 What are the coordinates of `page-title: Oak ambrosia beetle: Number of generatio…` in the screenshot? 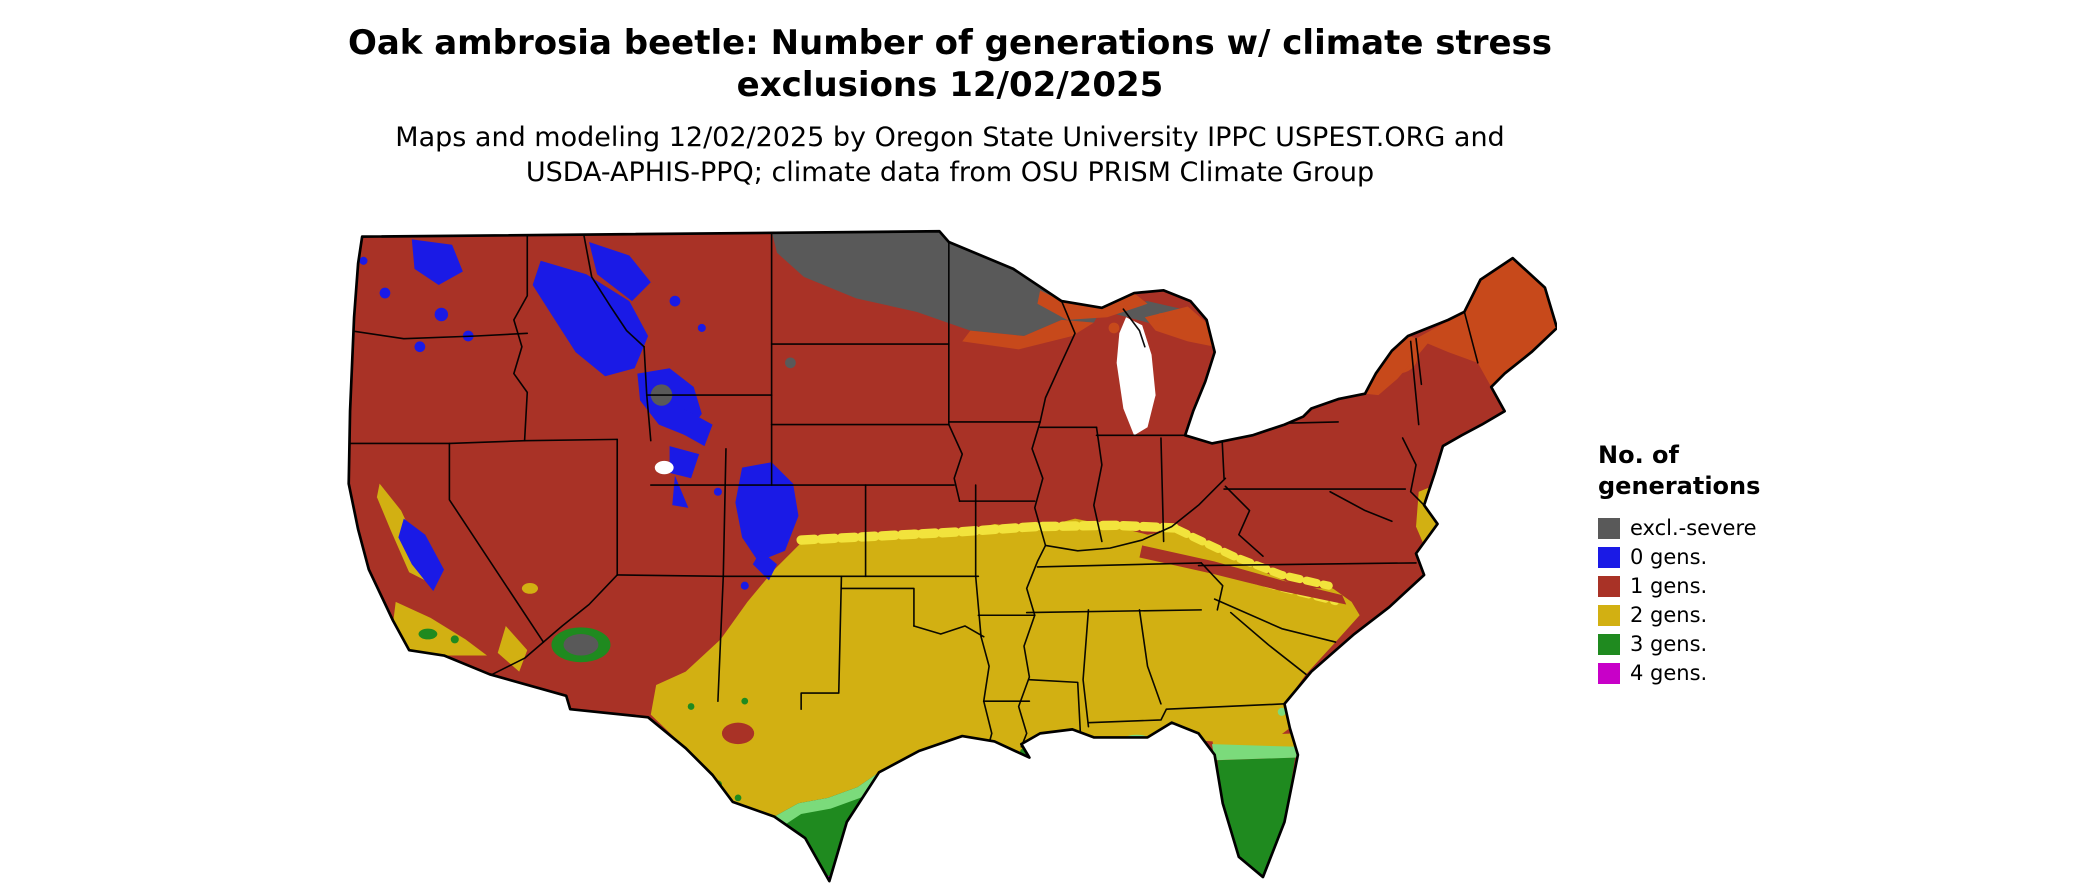 It's located at (950, 64).